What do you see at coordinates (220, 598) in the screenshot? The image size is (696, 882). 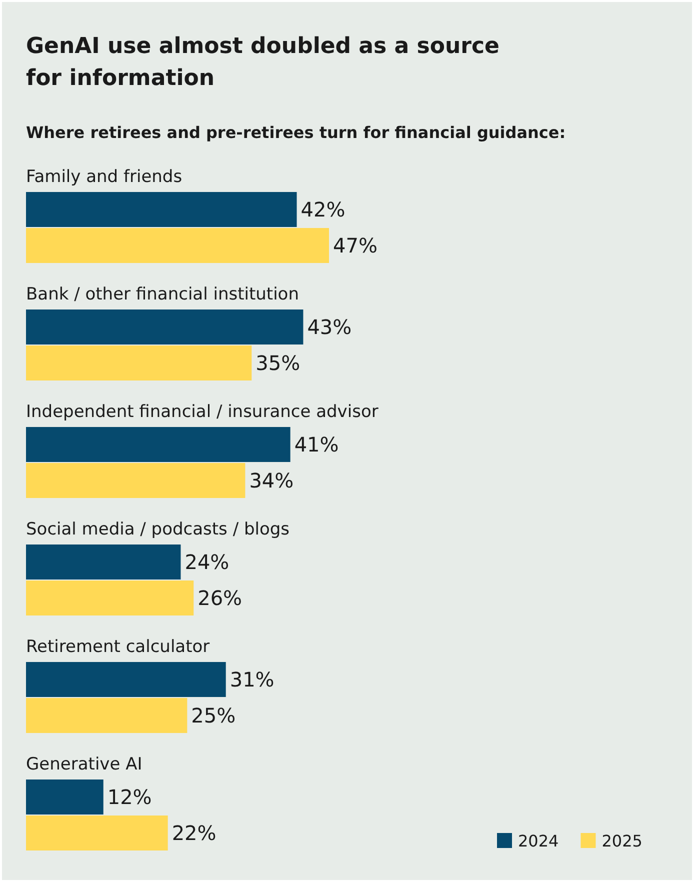 I see `data-label: 26%` at bounding box center [220, 598].